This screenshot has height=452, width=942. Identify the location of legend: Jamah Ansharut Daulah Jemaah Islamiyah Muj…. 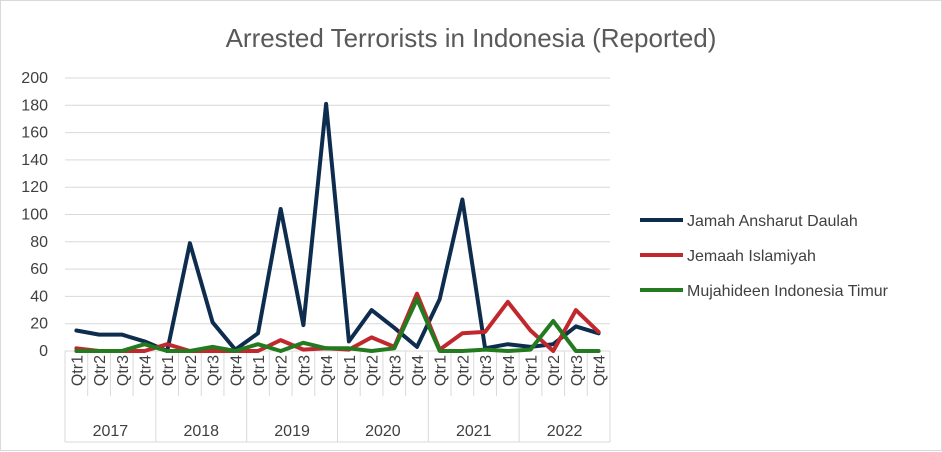
(764, 256).